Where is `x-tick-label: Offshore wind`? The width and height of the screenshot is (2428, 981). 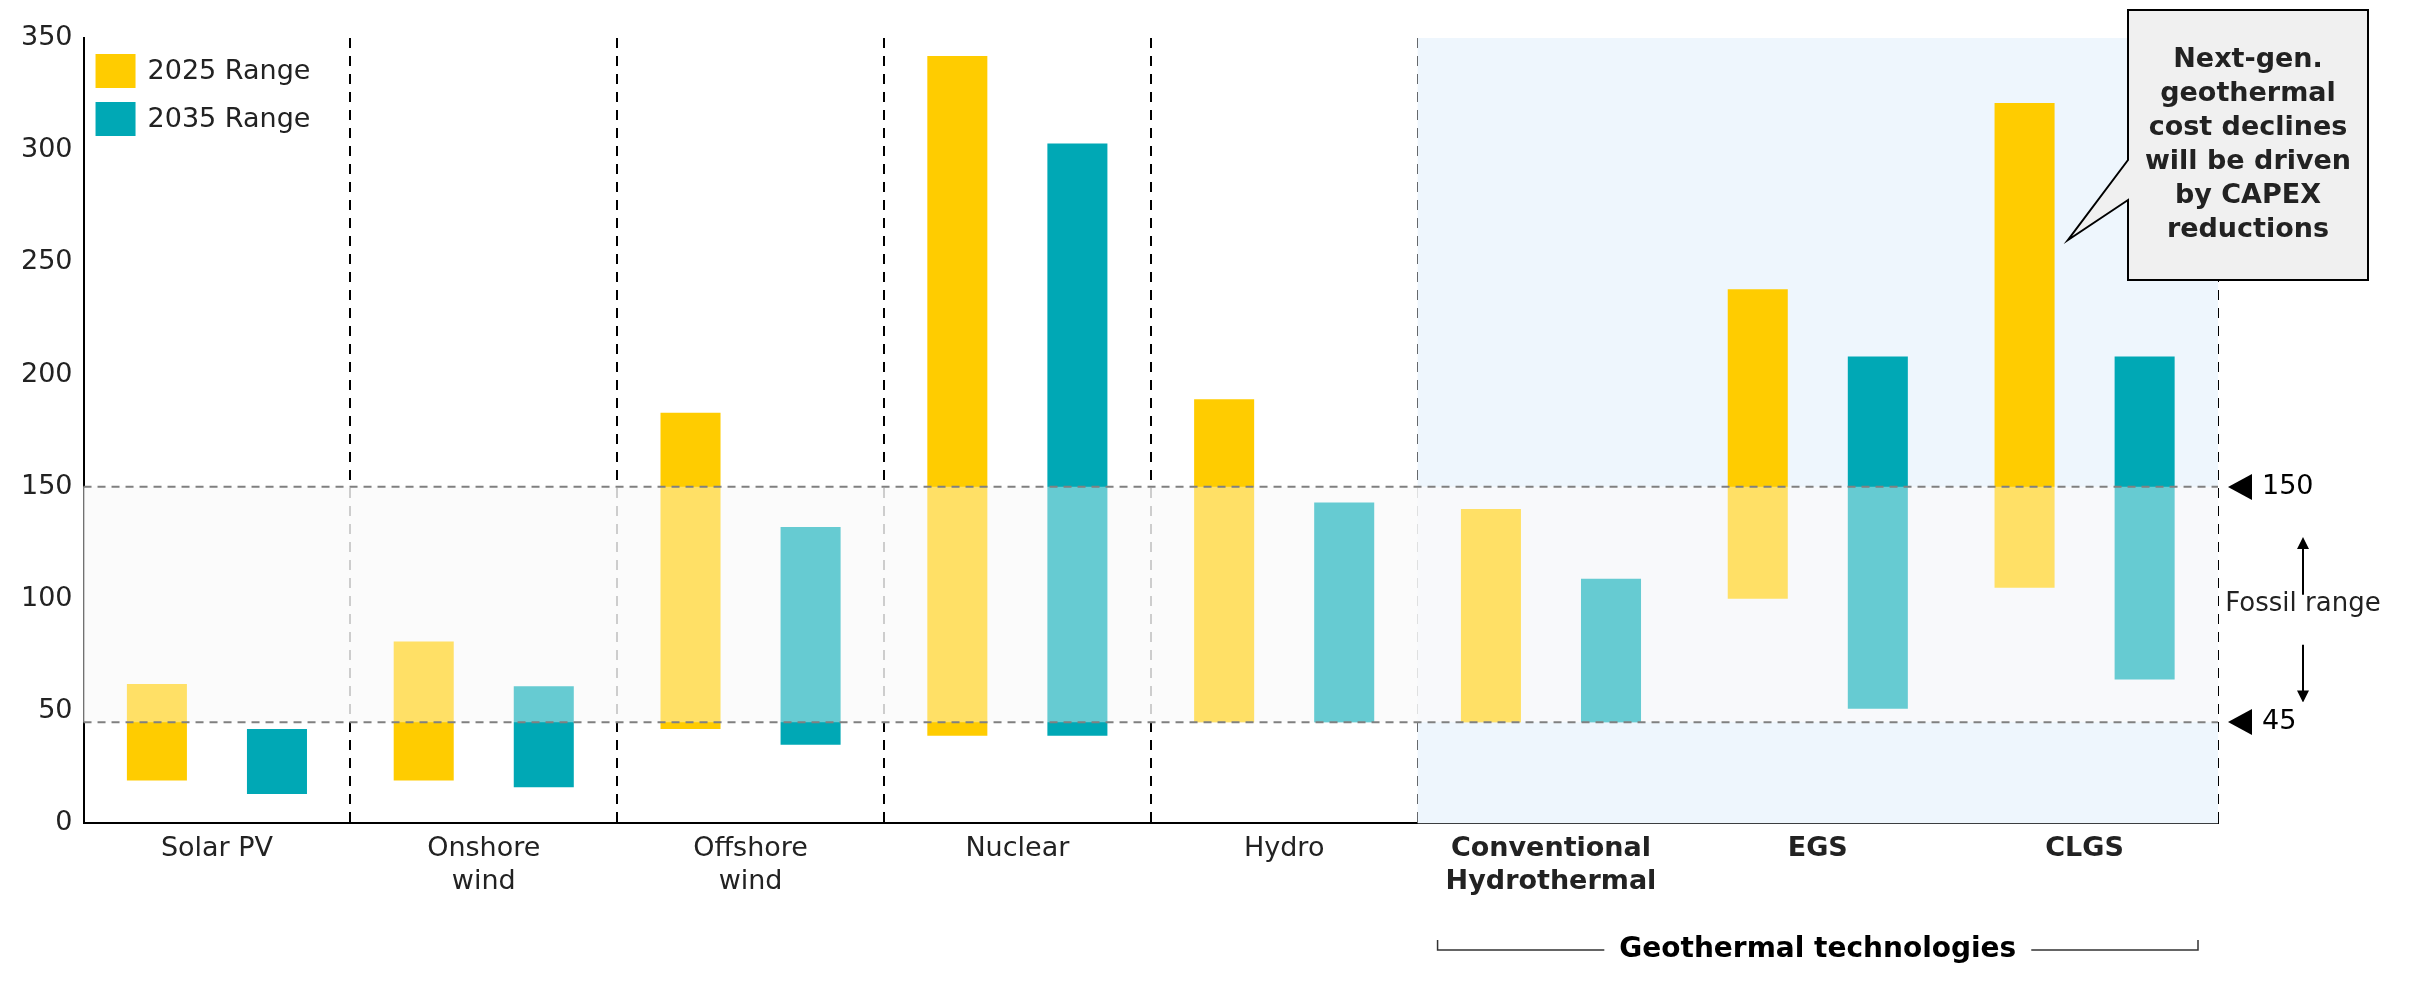 x-tick-label: Offshore wind is located at coordinates (750, 863).